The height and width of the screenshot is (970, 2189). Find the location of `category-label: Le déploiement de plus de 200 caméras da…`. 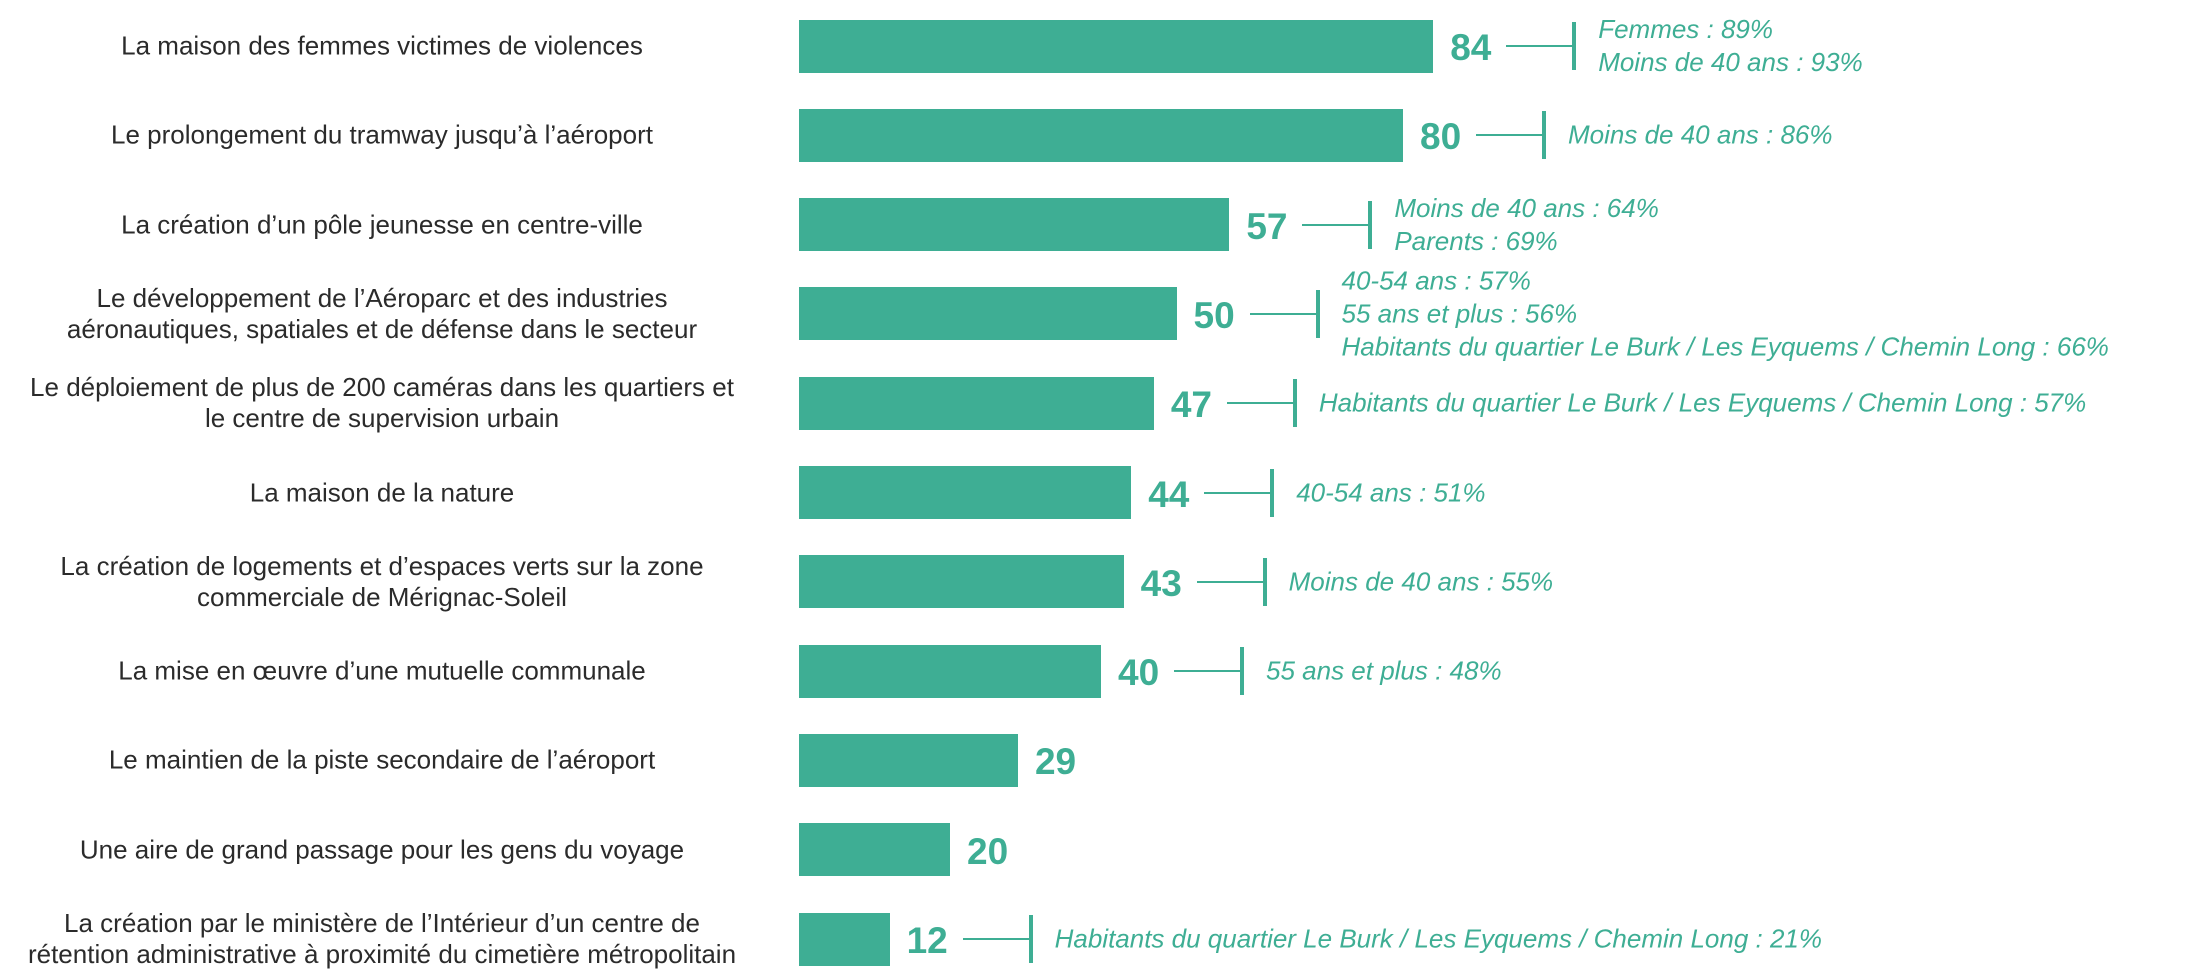

category-label: Le déploiement de plus de 200 caméras da… is located at coordinates (382, 403).